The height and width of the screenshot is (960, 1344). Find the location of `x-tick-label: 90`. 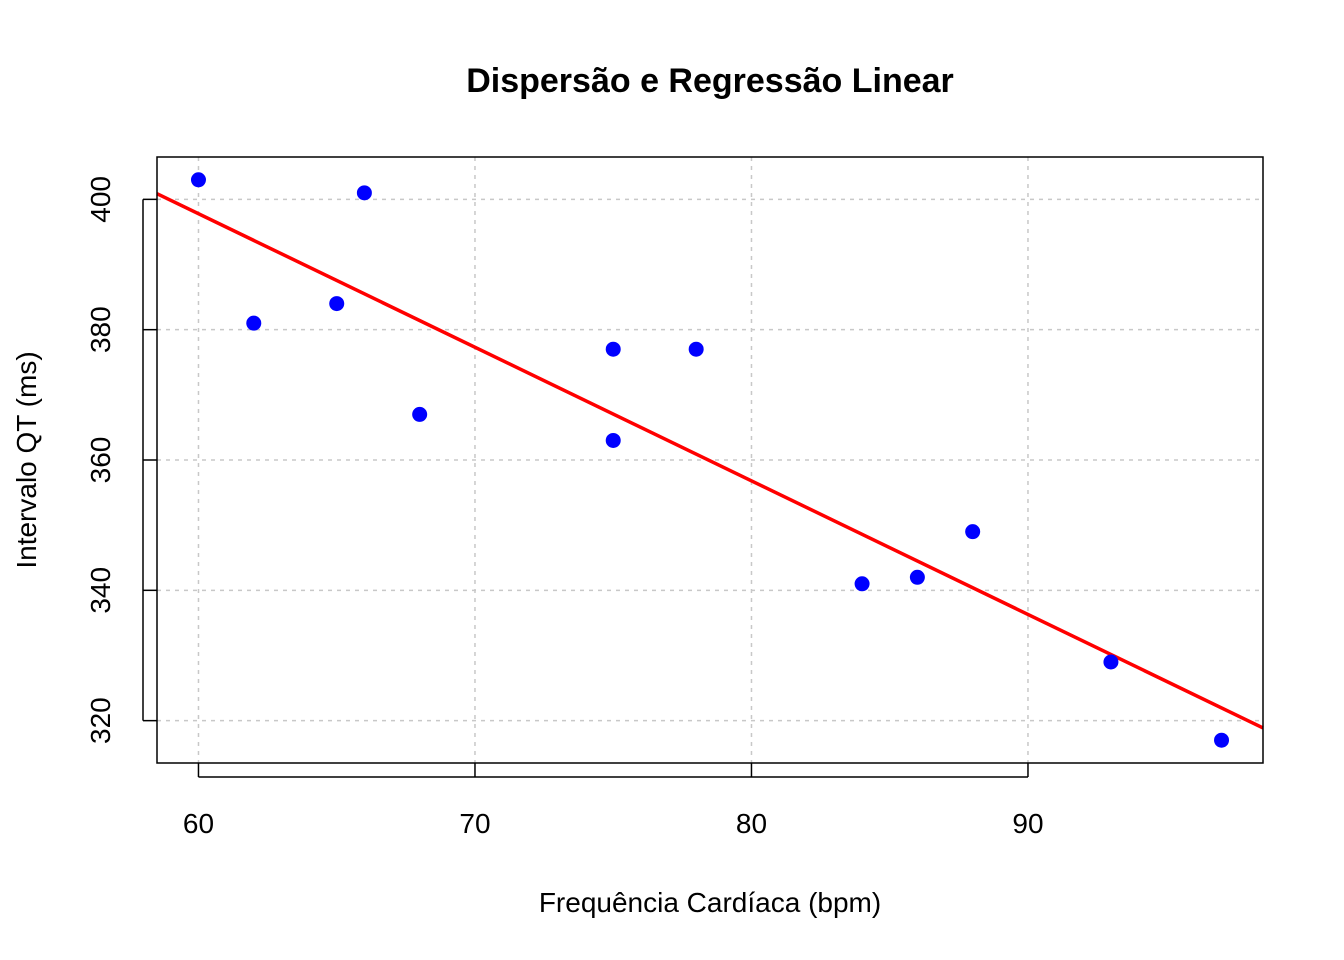

x-tick-label: 90 is located at coordinates (1027, 823).